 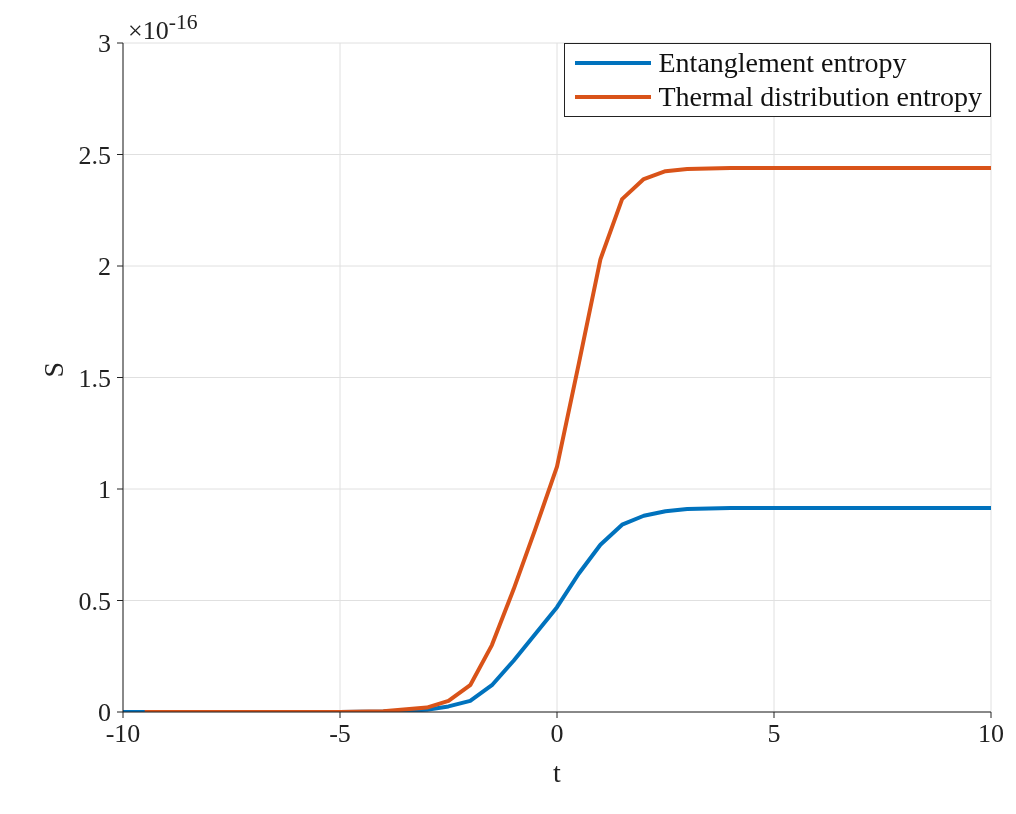 What do you see at coordinates (774, 734) in the screenshot?
I see `x-tick-label: 5` at bounding box center [774, 734].